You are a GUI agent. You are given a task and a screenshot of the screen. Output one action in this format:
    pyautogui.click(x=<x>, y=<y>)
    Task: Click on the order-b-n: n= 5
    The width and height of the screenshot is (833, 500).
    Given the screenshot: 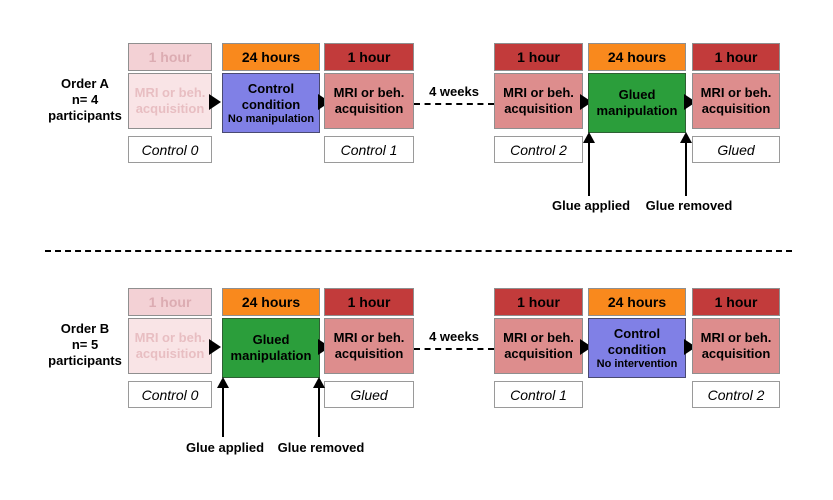 What is the action you would take?
    pyautogui.click(x=85, y=344)
    